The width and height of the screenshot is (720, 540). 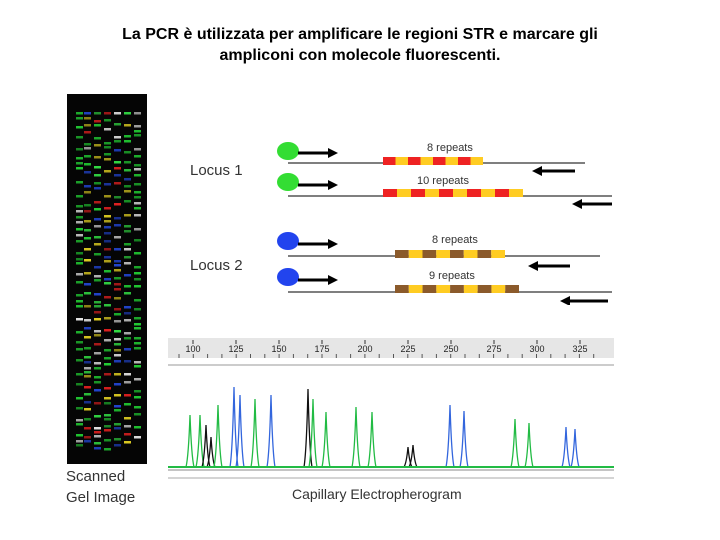 What do you see at coordinates (450, 349) in the screenshot?
I see `ruler-tick-label: 250` at bounding box center [450, 349].